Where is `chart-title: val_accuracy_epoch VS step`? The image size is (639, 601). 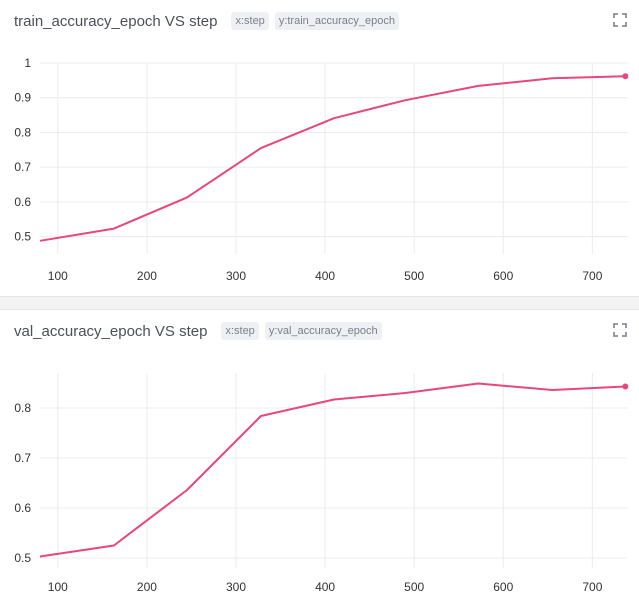
chart-title: val_accuracy_epoch VS step is located at coordinates (111, 331).